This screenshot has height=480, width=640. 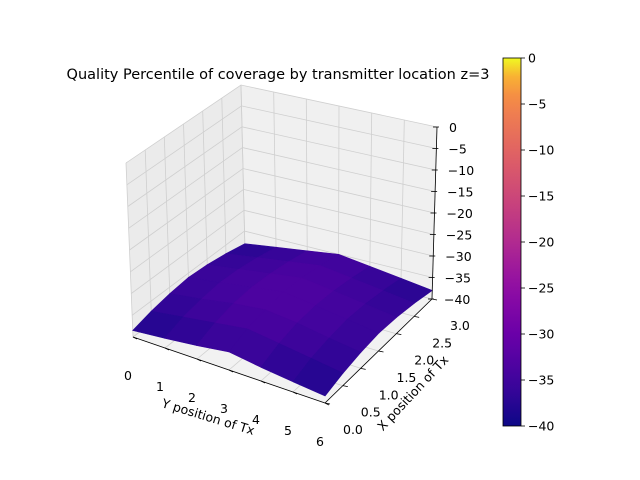 What do you see at coordinates (192, 397) in the screenshot?
I see `x-tick-label: 2` at bounding box center [192, 397].